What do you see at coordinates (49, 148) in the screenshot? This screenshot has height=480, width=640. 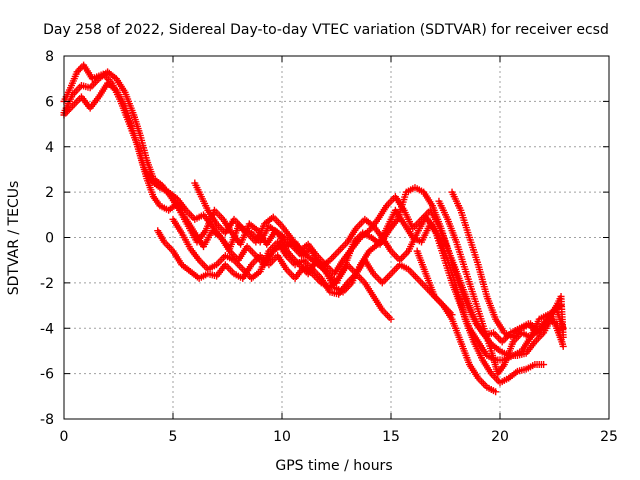 I see `y-tick-label: 4` at bounding box center [49, 148].